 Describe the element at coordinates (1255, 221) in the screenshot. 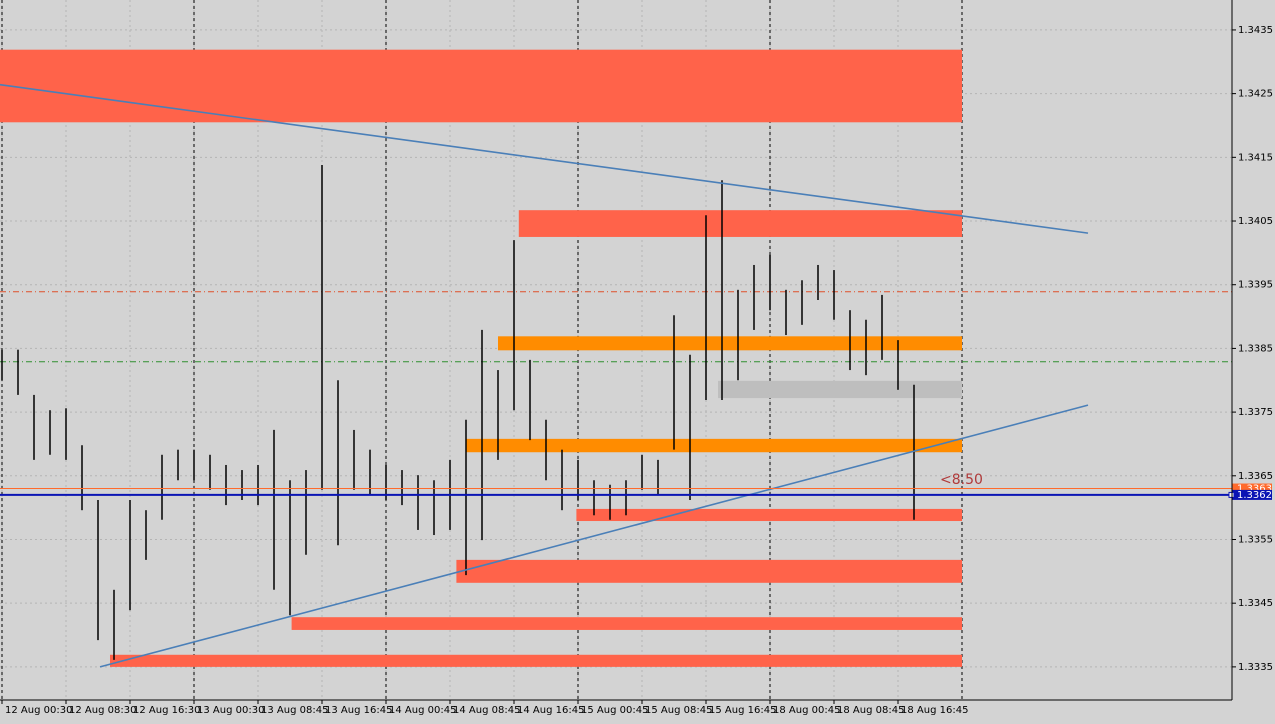

I see `y-tick-label: 1.3405` at that location.